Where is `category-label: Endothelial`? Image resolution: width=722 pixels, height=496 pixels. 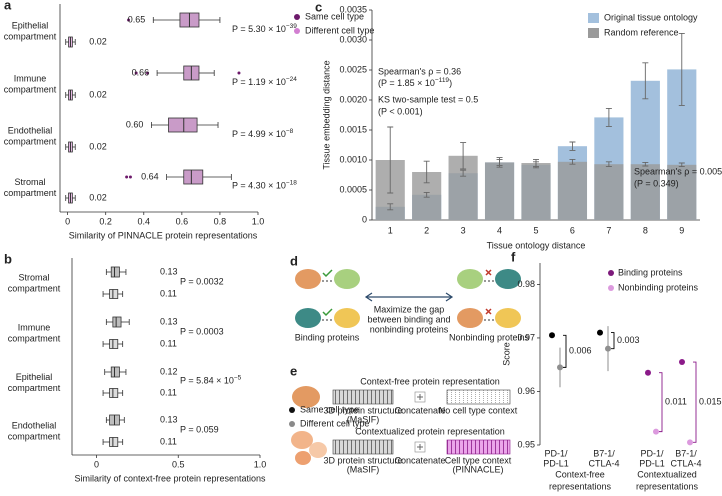
category-label: Endothelial is located at coordinates (30, 130).